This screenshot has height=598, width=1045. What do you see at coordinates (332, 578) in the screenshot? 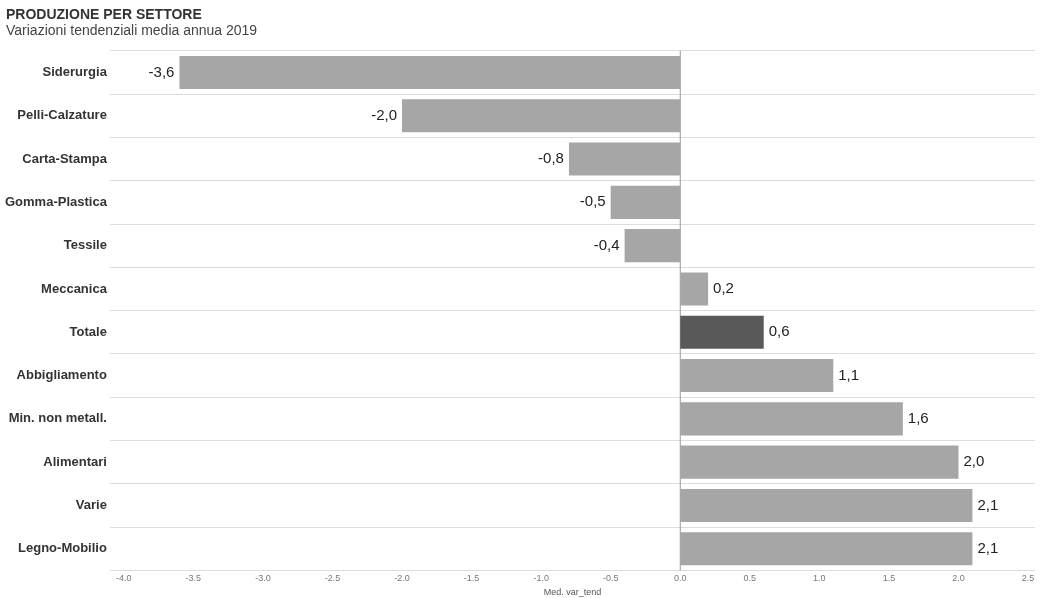
I see `x-tick-label: -2.5` at bounding box center [332, 578].